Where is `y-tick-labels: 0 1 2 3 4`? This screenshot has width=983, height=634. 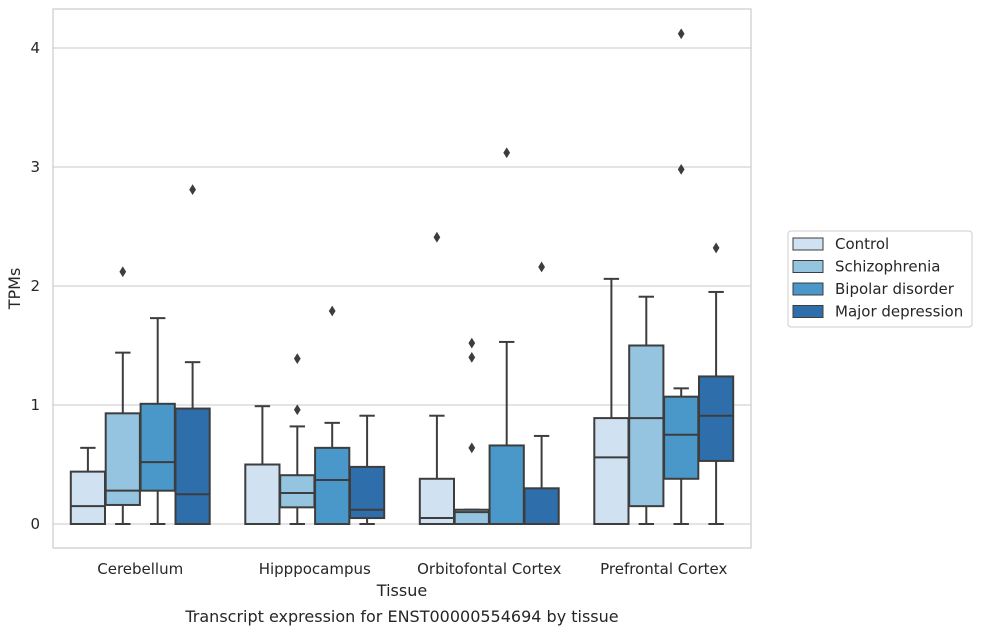 y-tick-labels: 0 1 2 3 4 is located at coordinates (35, 286).